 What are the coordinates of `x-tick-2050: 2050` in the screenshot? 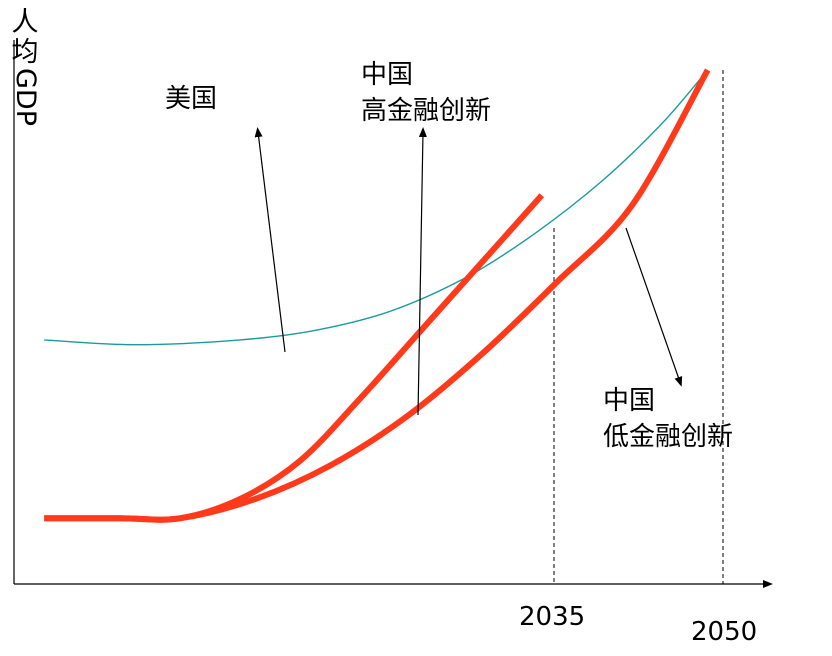 It's located at (724, 632).